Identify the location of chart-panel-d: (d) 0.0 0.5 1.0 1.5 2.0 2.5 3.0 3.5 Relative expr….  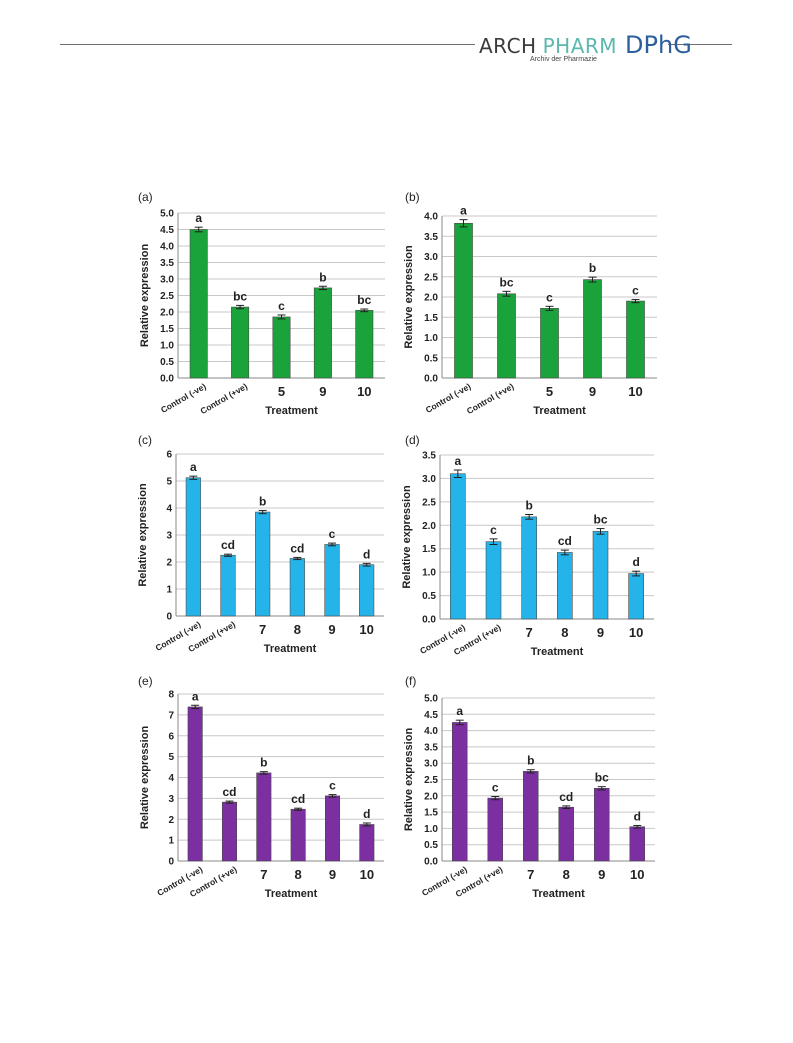
(527, 545).